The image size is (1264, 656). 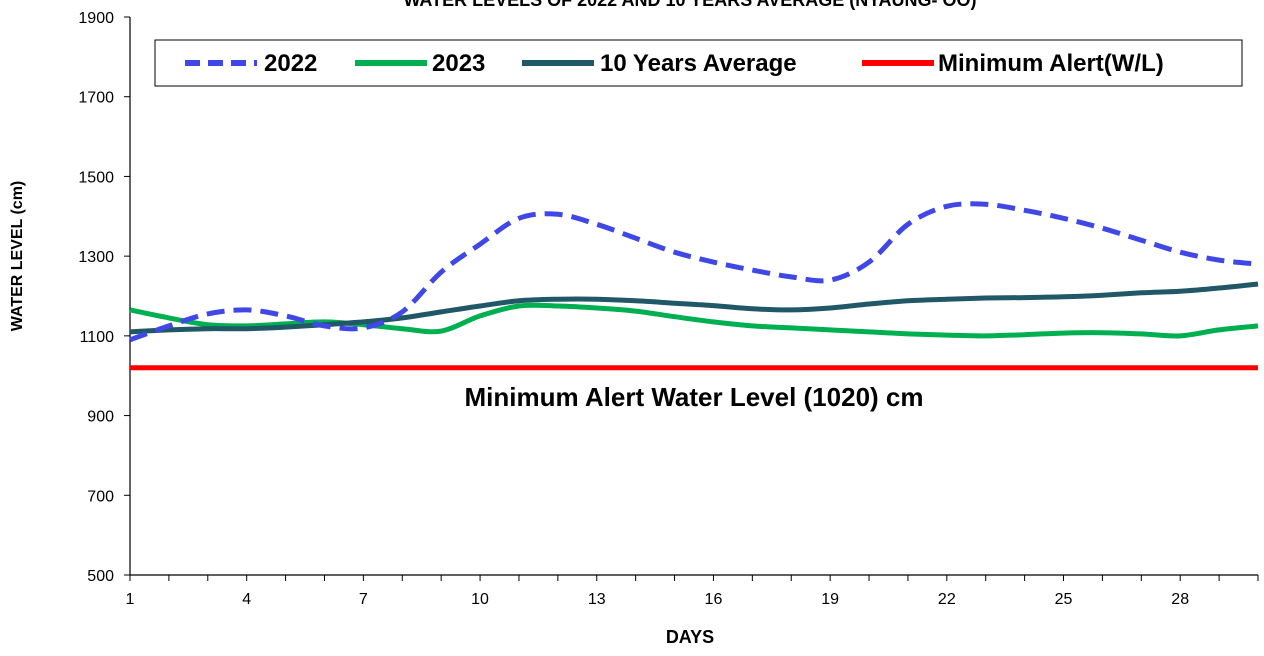 What do you see at coordinates (1180, 599) in the screenshot?
I see `x-tick-label: 28` at bounding box center [1180, 599].